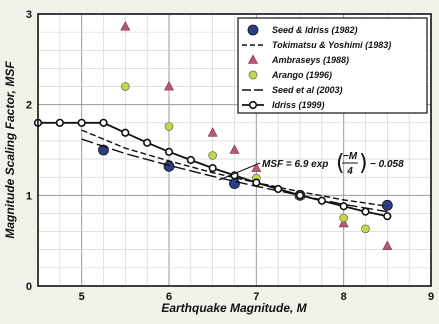 This screenshot has width=439, height=324. I want to click on equation-left-paren: (, so click(340, 163).